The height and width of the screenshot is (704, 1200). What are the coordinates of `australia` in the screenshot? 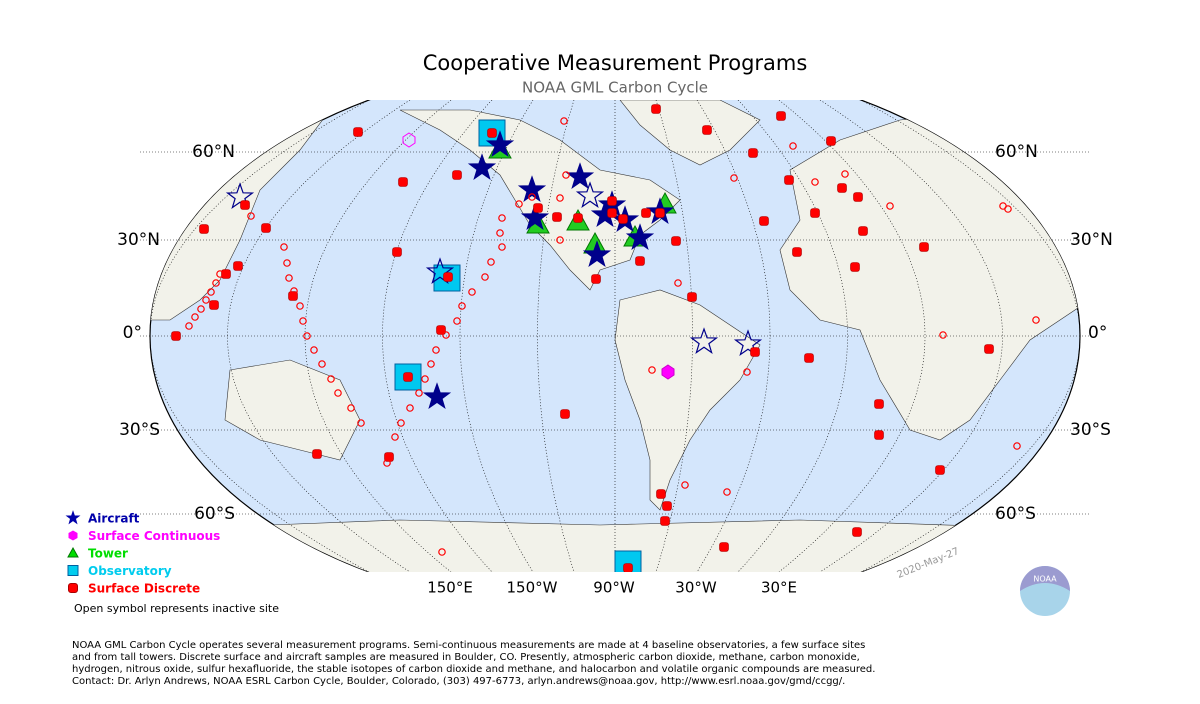 It's located at (292, 410).